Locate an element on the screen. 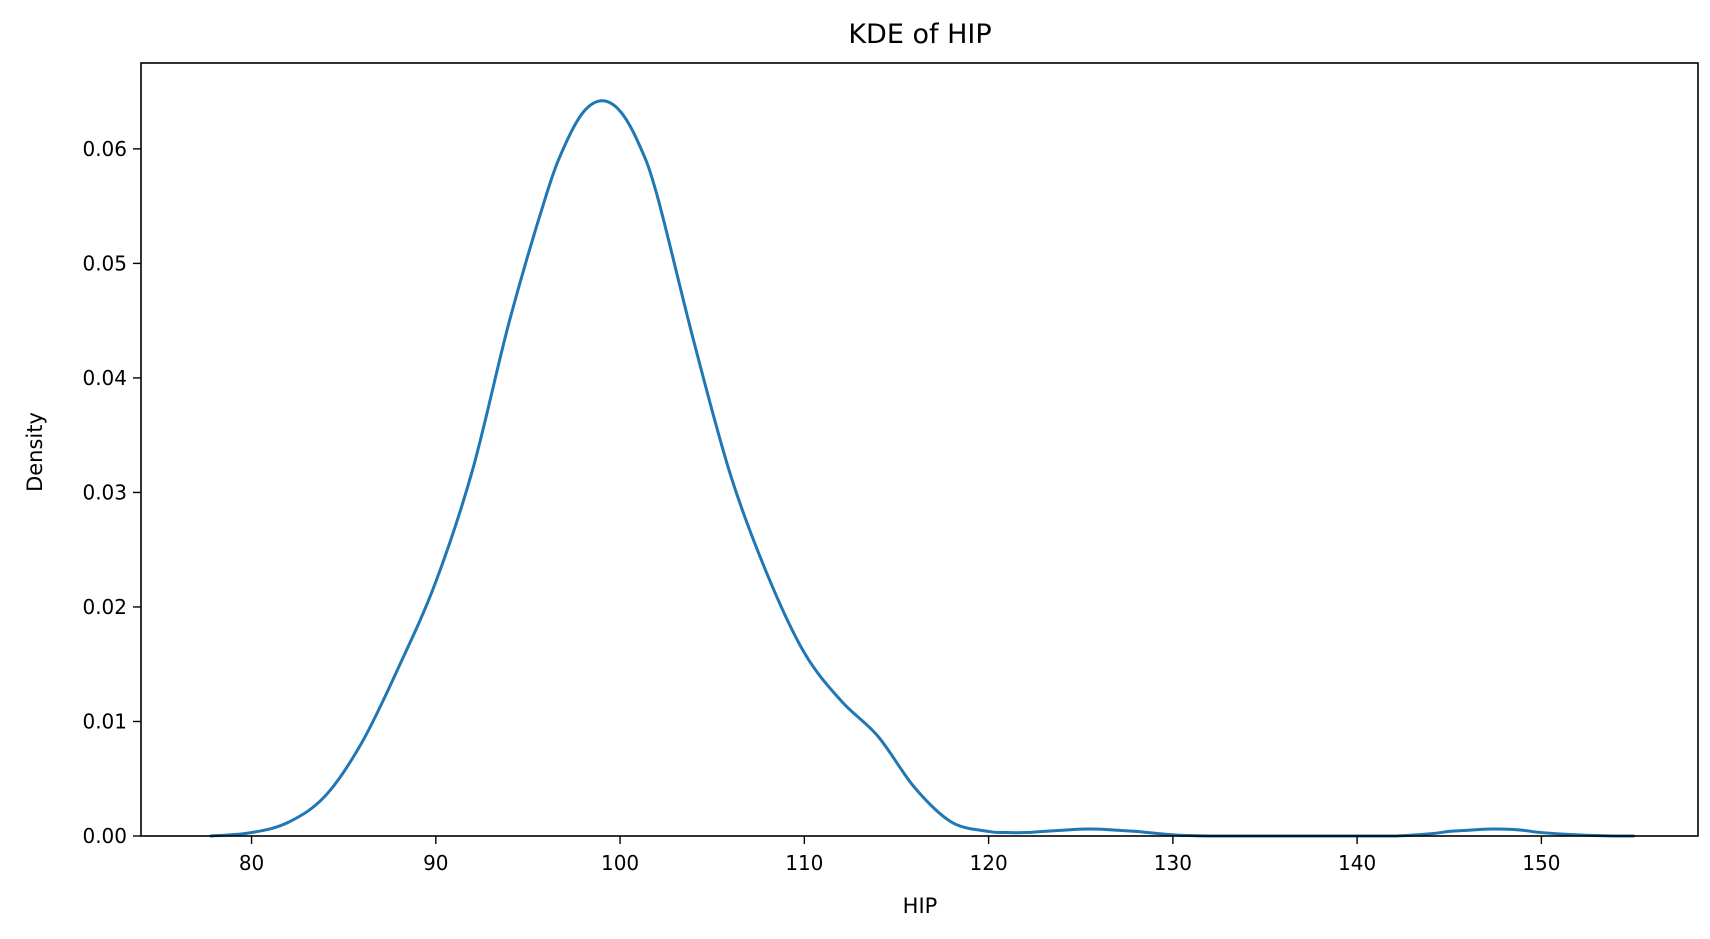 The width and height of the screenshot is (1710, 939). chart-title: KDE of HIP is located at coordinates (919, 34).